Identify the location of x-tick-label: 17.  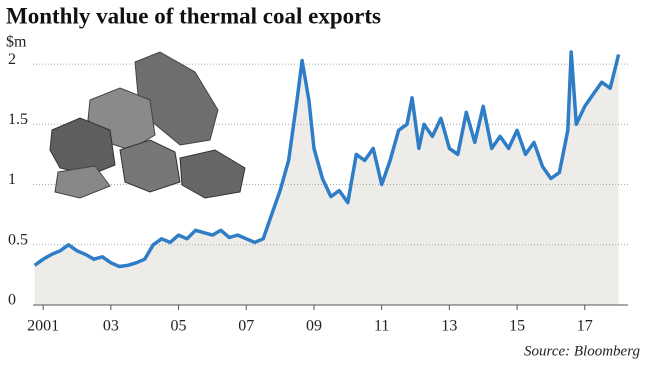
(585, 326).